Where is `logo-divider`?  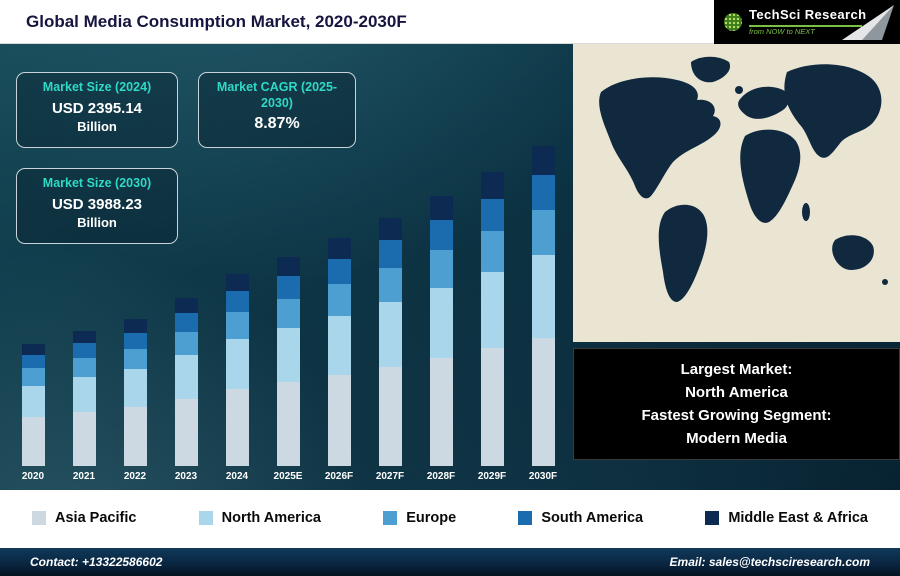 logo-divider is located at coordinates (805, 25).